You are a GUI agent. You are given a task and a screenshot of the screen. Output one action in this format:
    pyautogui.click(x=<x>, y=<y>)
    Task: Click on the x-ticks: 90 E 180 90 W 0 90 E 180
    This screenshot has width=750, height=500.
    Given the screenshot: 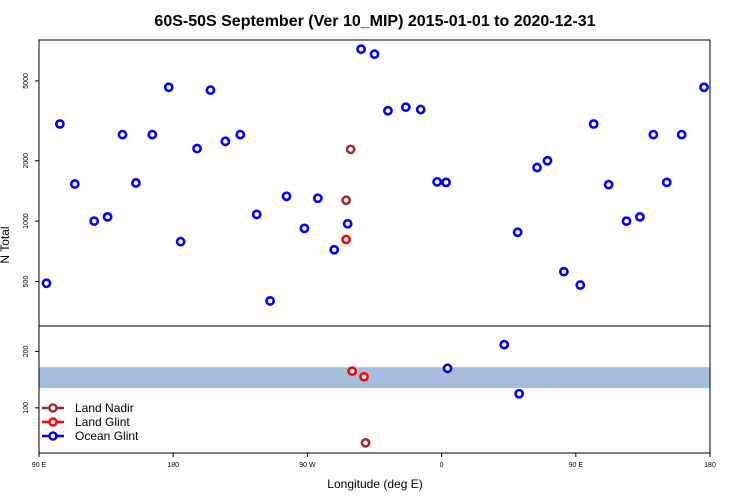 What is the action you would take?
    pyautogui.click(x=374, y=461)
    